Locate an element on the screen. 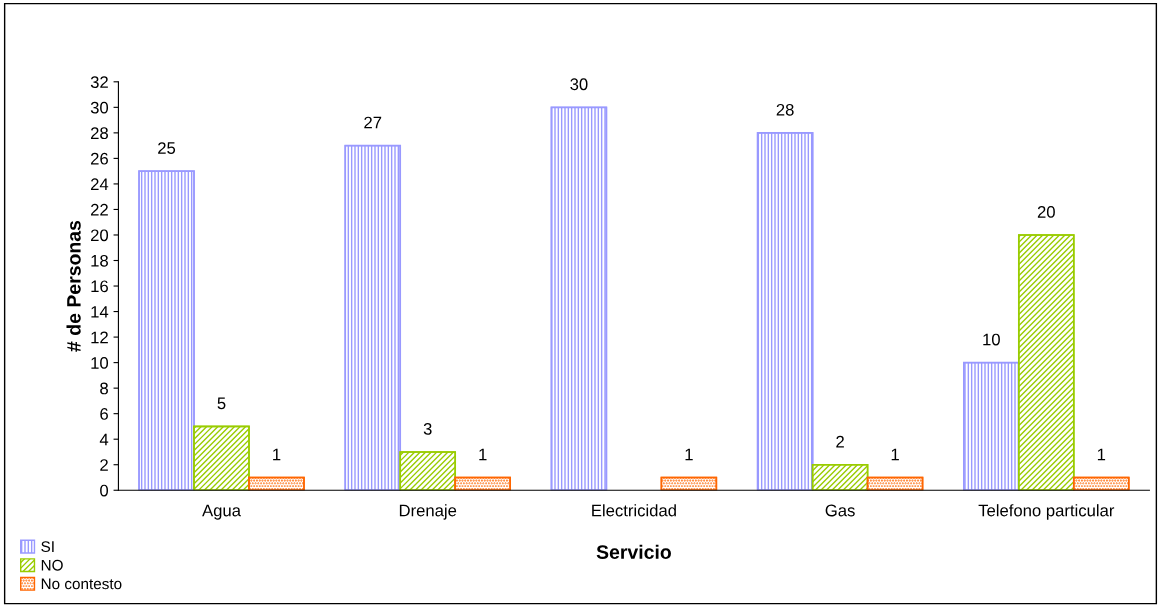 Image resolution: width=1161 pixels, height=606 pixels. y-tick-label: 32 is located at coordinates (99, 82).